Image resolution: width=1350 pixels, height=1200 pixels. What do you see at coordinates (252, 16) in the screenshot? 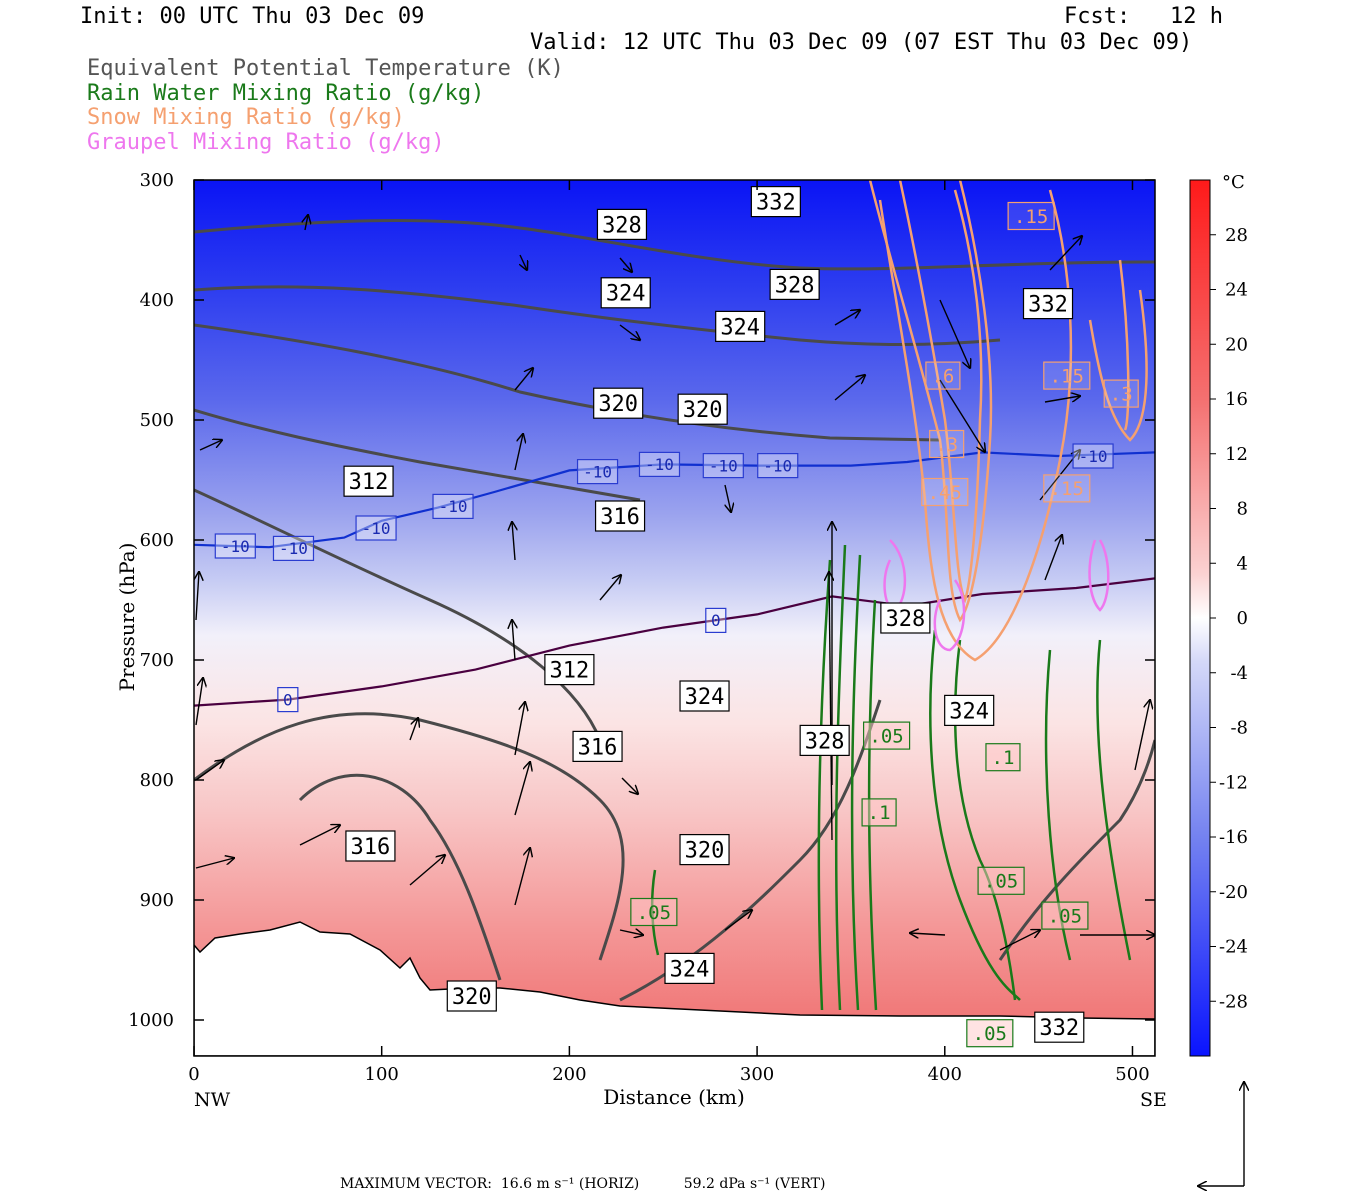
I see `init-time: Init: 00 UTC Thu 03 Dec 09` at bounding box center [252, 16].